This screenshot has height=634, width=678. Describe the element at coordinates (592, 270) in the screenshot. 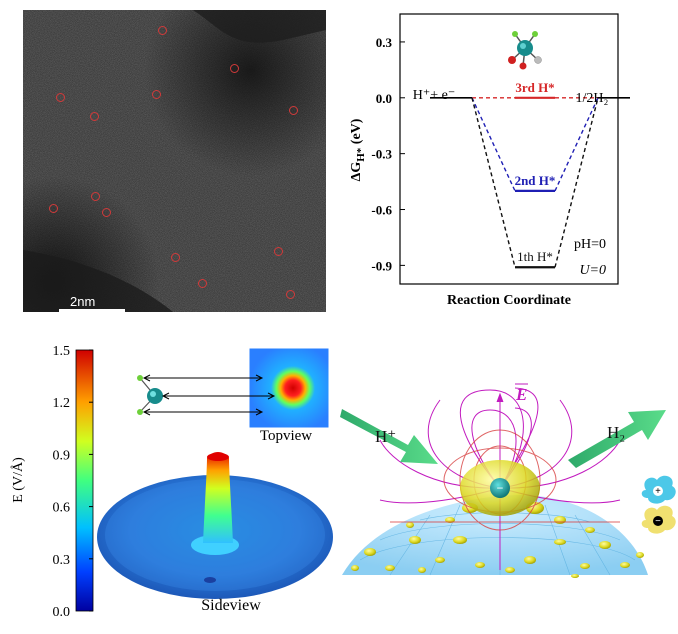

I see `potential-annotation: U=0` at that location.